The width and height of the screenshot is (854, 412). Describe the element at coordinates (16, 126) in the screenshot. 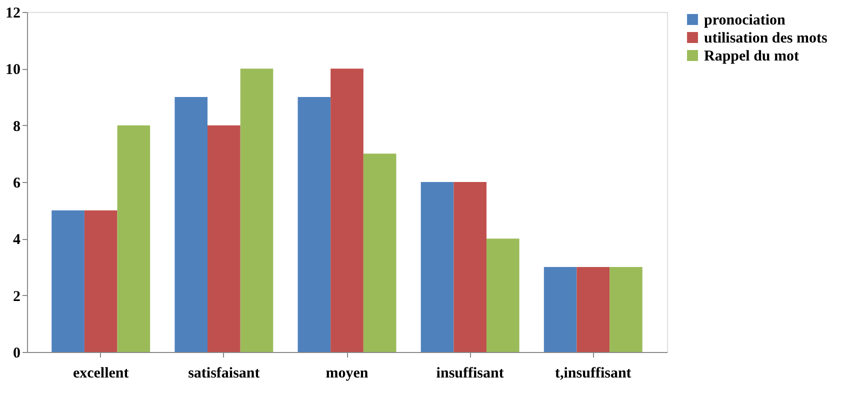

I see `y-tick-label: 8` at that location.